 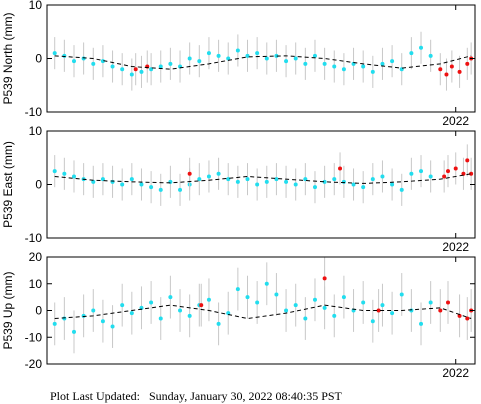 I want to click on y-tick-label: -20, so click(x=34, y=364).